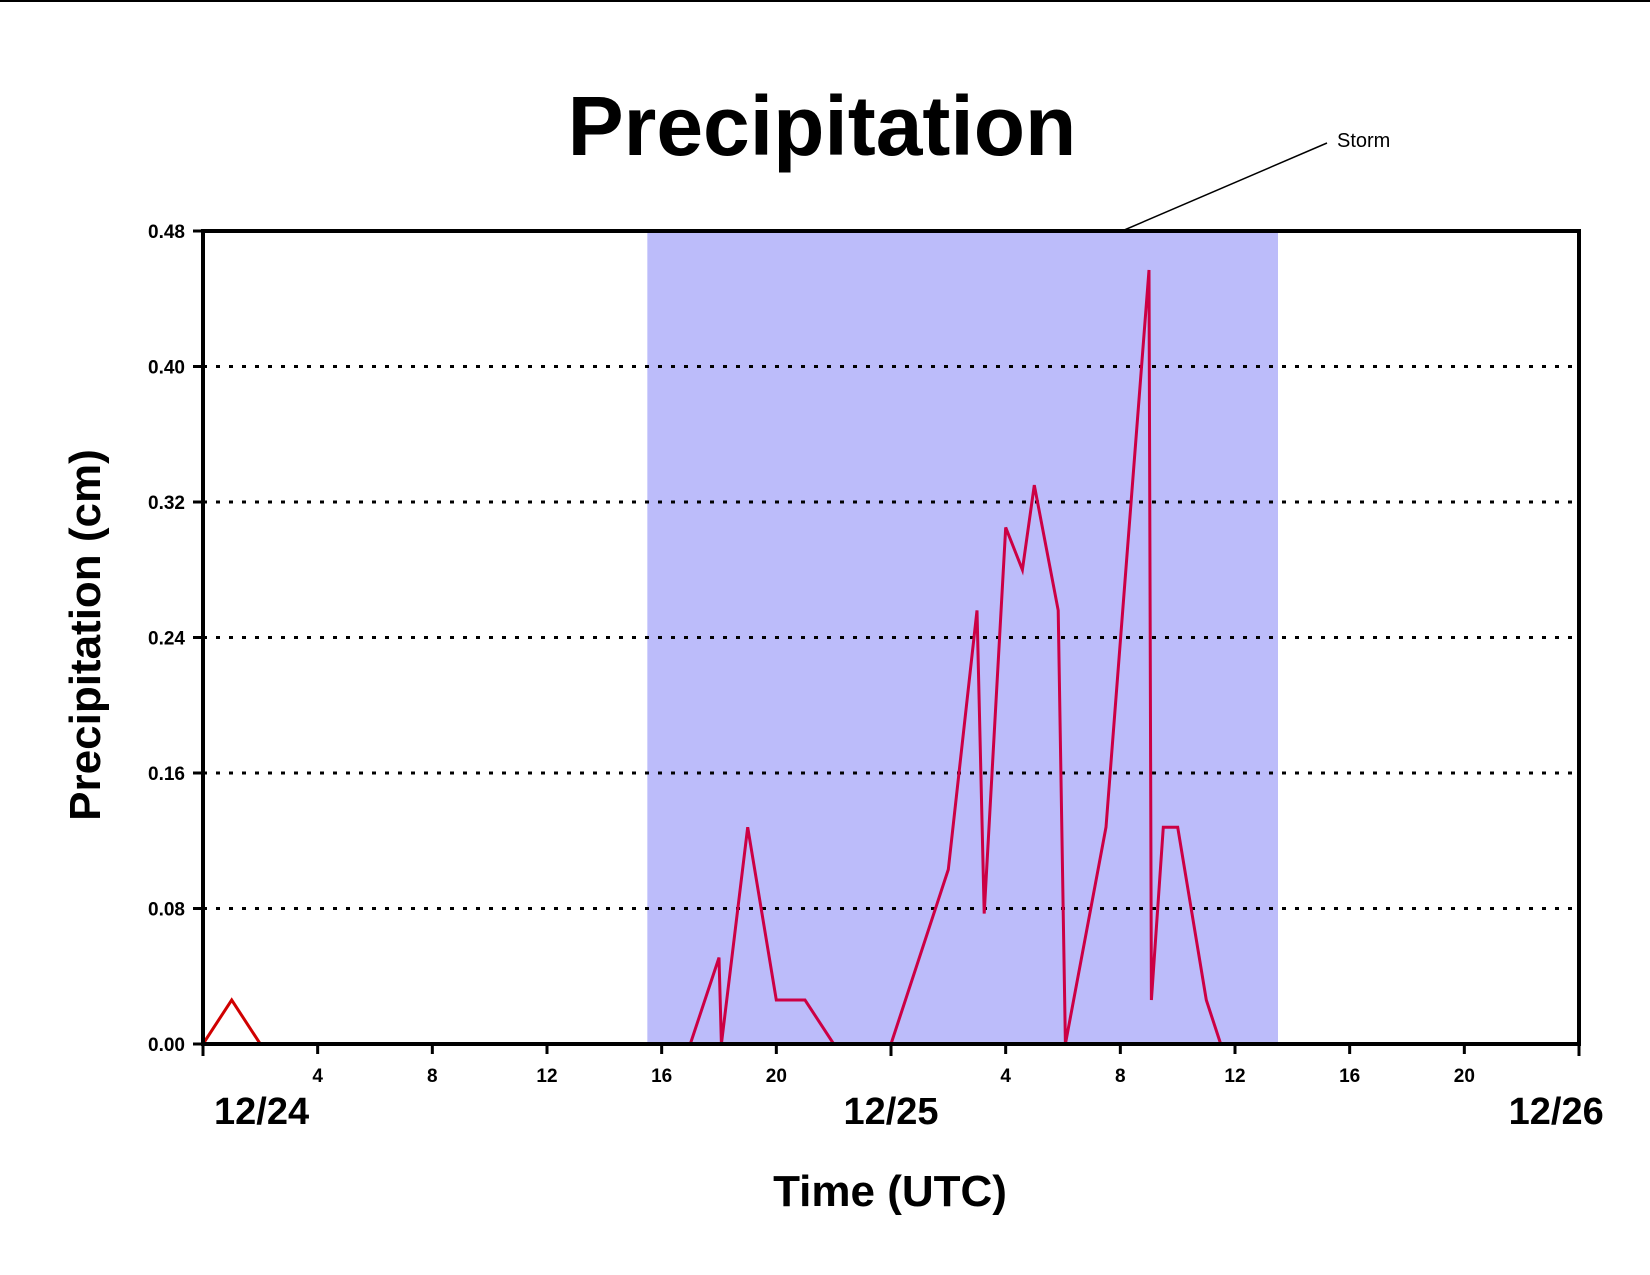 The height and width of the screenshot is (1275, 1650). Describe the element at coordinates (166, 368) in the screenshot. I see `y-tick-label: 0.40` at that location.